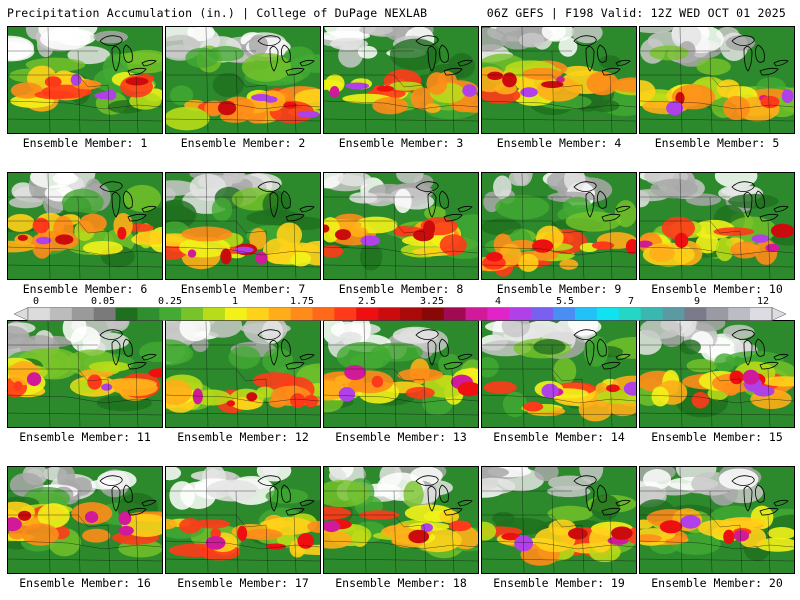 The height and width of the screenshot is (600, 800). Describe the element at coordinates (432, 301) in the screenshot. I see `colorbar-tick-label: 3.25` at that location.